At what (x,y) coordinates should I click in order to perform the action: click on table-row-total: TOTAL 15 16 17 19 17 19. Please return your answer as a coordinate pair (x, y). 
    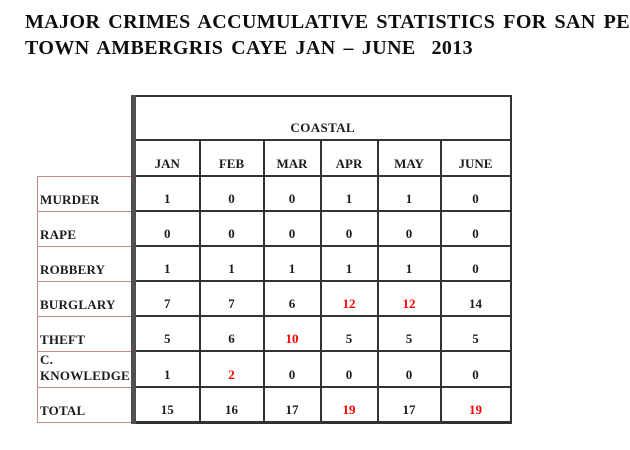
    Looking at the image, I should click on (274, 405).